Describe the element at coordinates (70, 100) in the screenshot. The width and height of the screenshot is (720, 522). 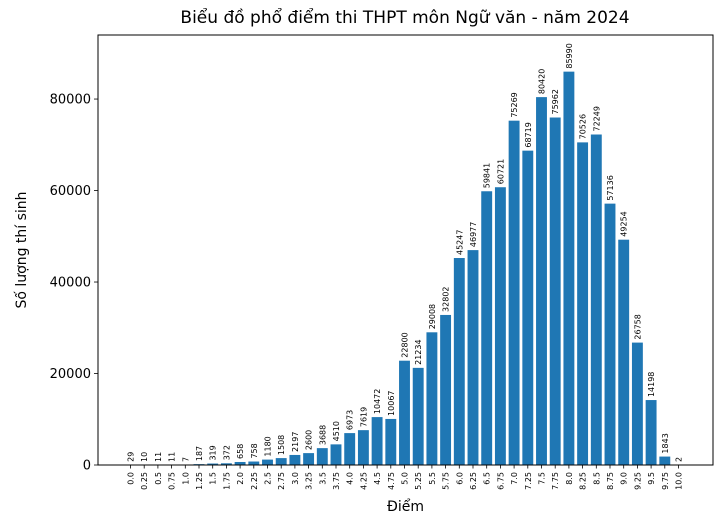
I see `y-tick-label: 80000` at that location.